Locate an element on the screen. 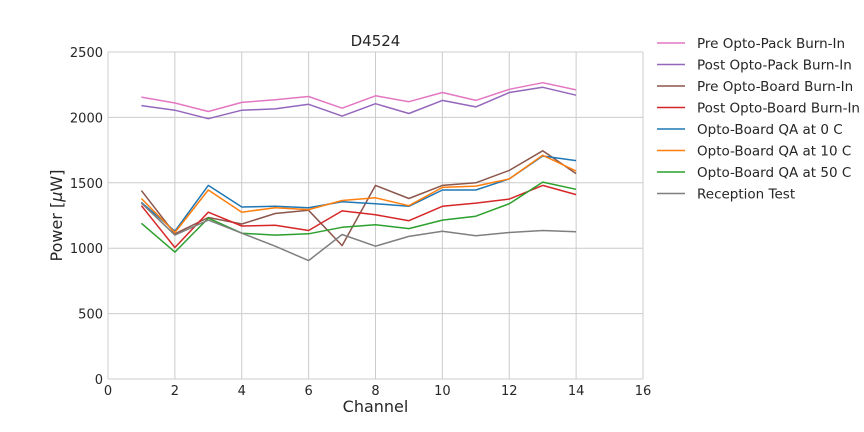 Image resolution: width=864 pixels, height=432 pixels. y-tick-labels: 0 500 1000 1500 2000 2500 is located at coordinates (86, 217).